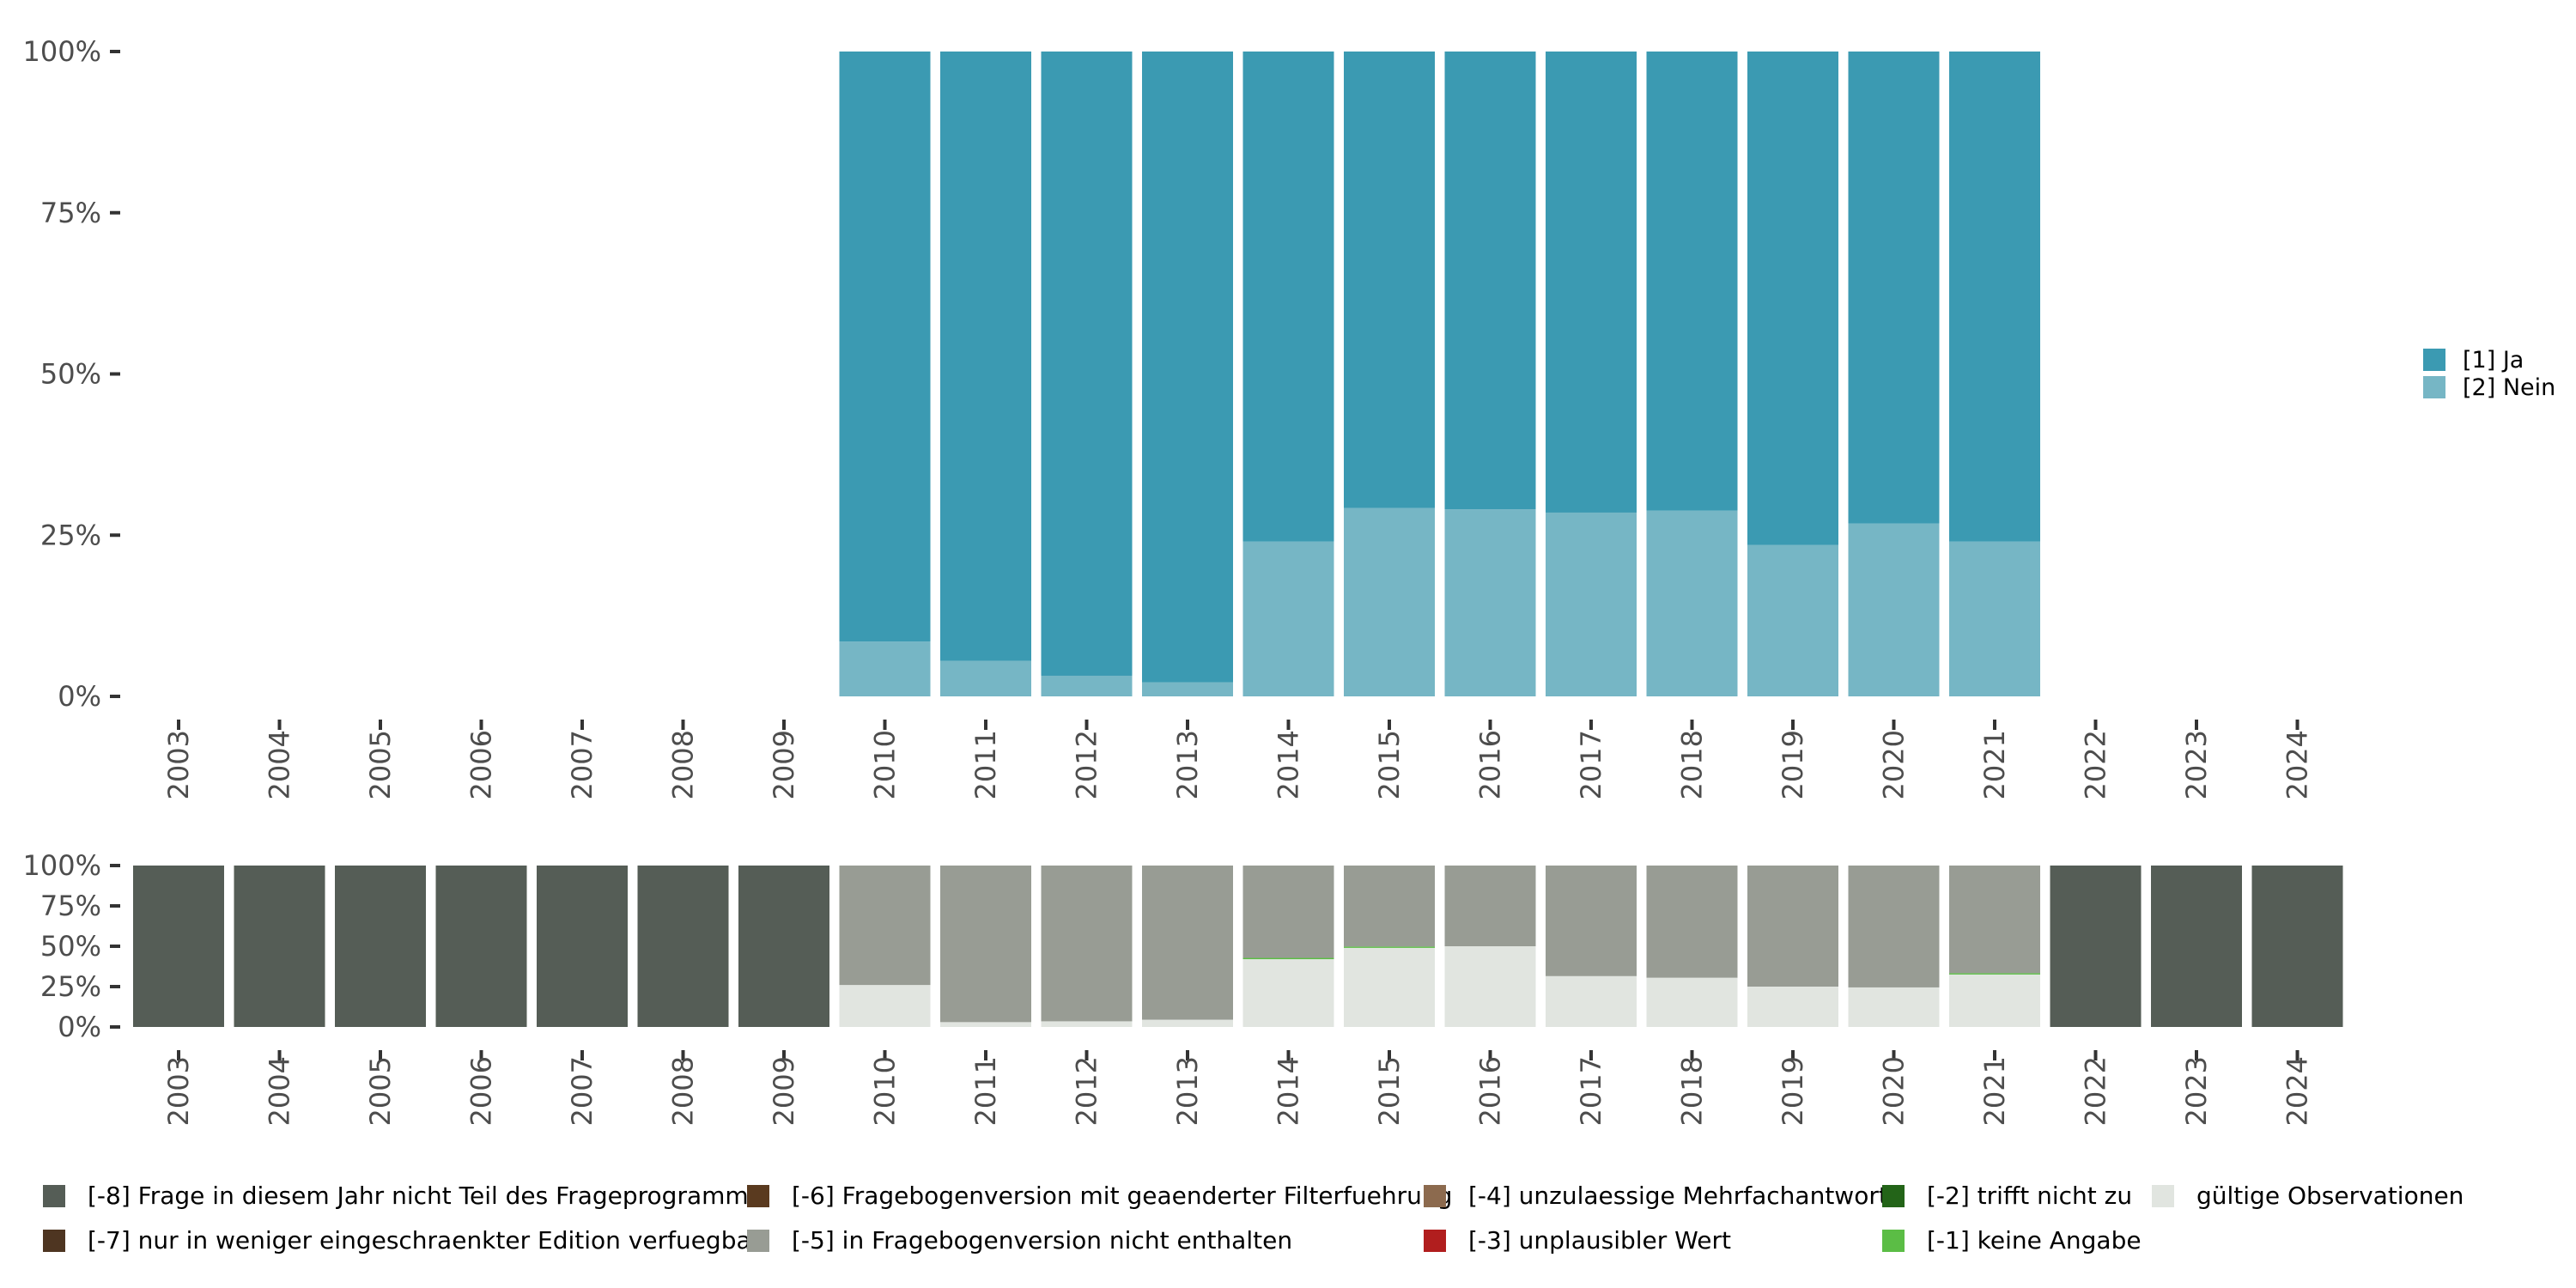  Describe the element at coordinates (1087, 685) in the screenshot. I see `top-bar-2012-2-nein` at that location.